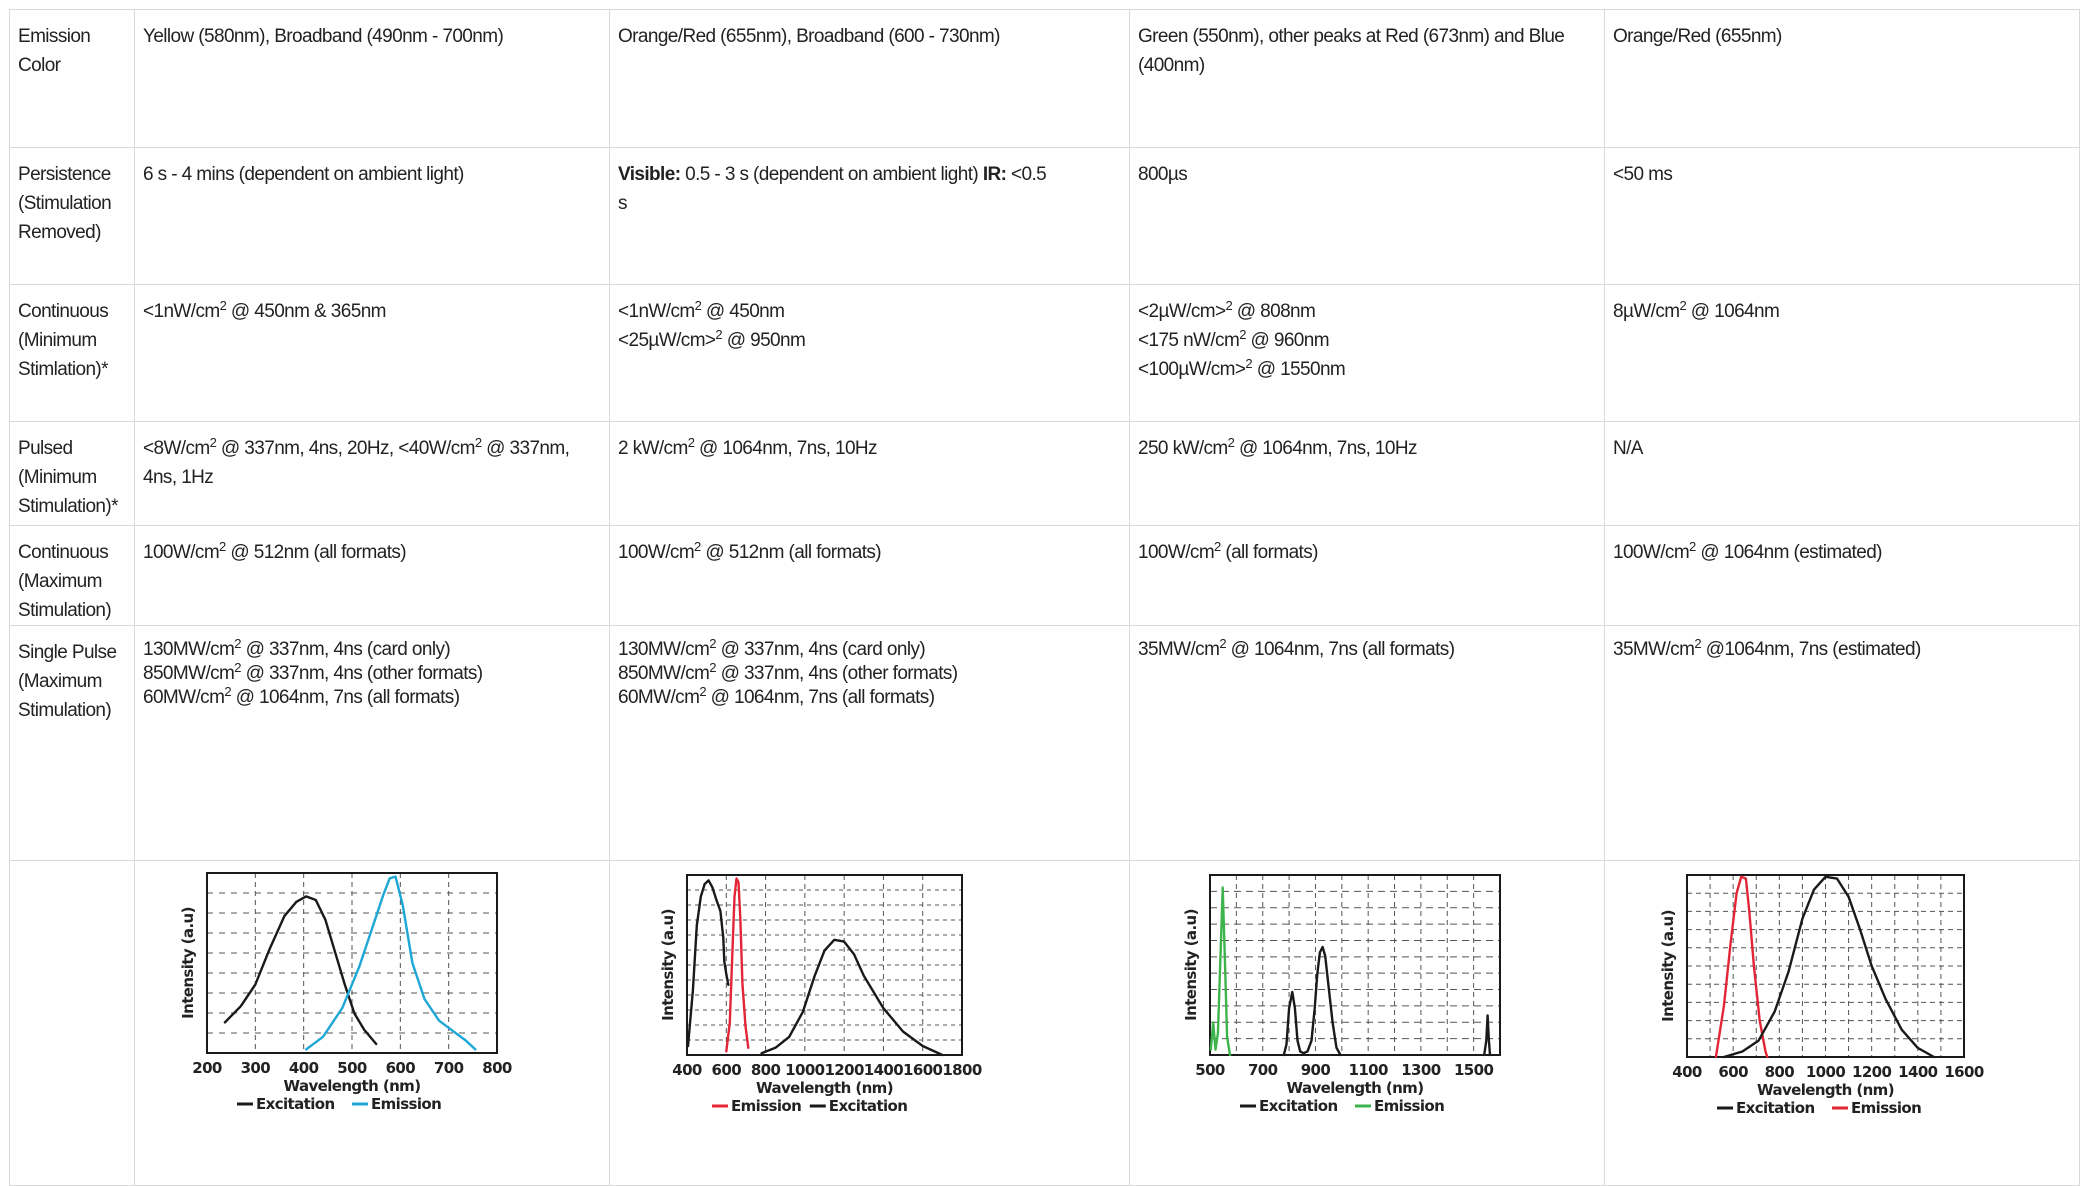  I want to click on cell-line: 8µW/cm2 @ 1064nm, so click(1842, 311).